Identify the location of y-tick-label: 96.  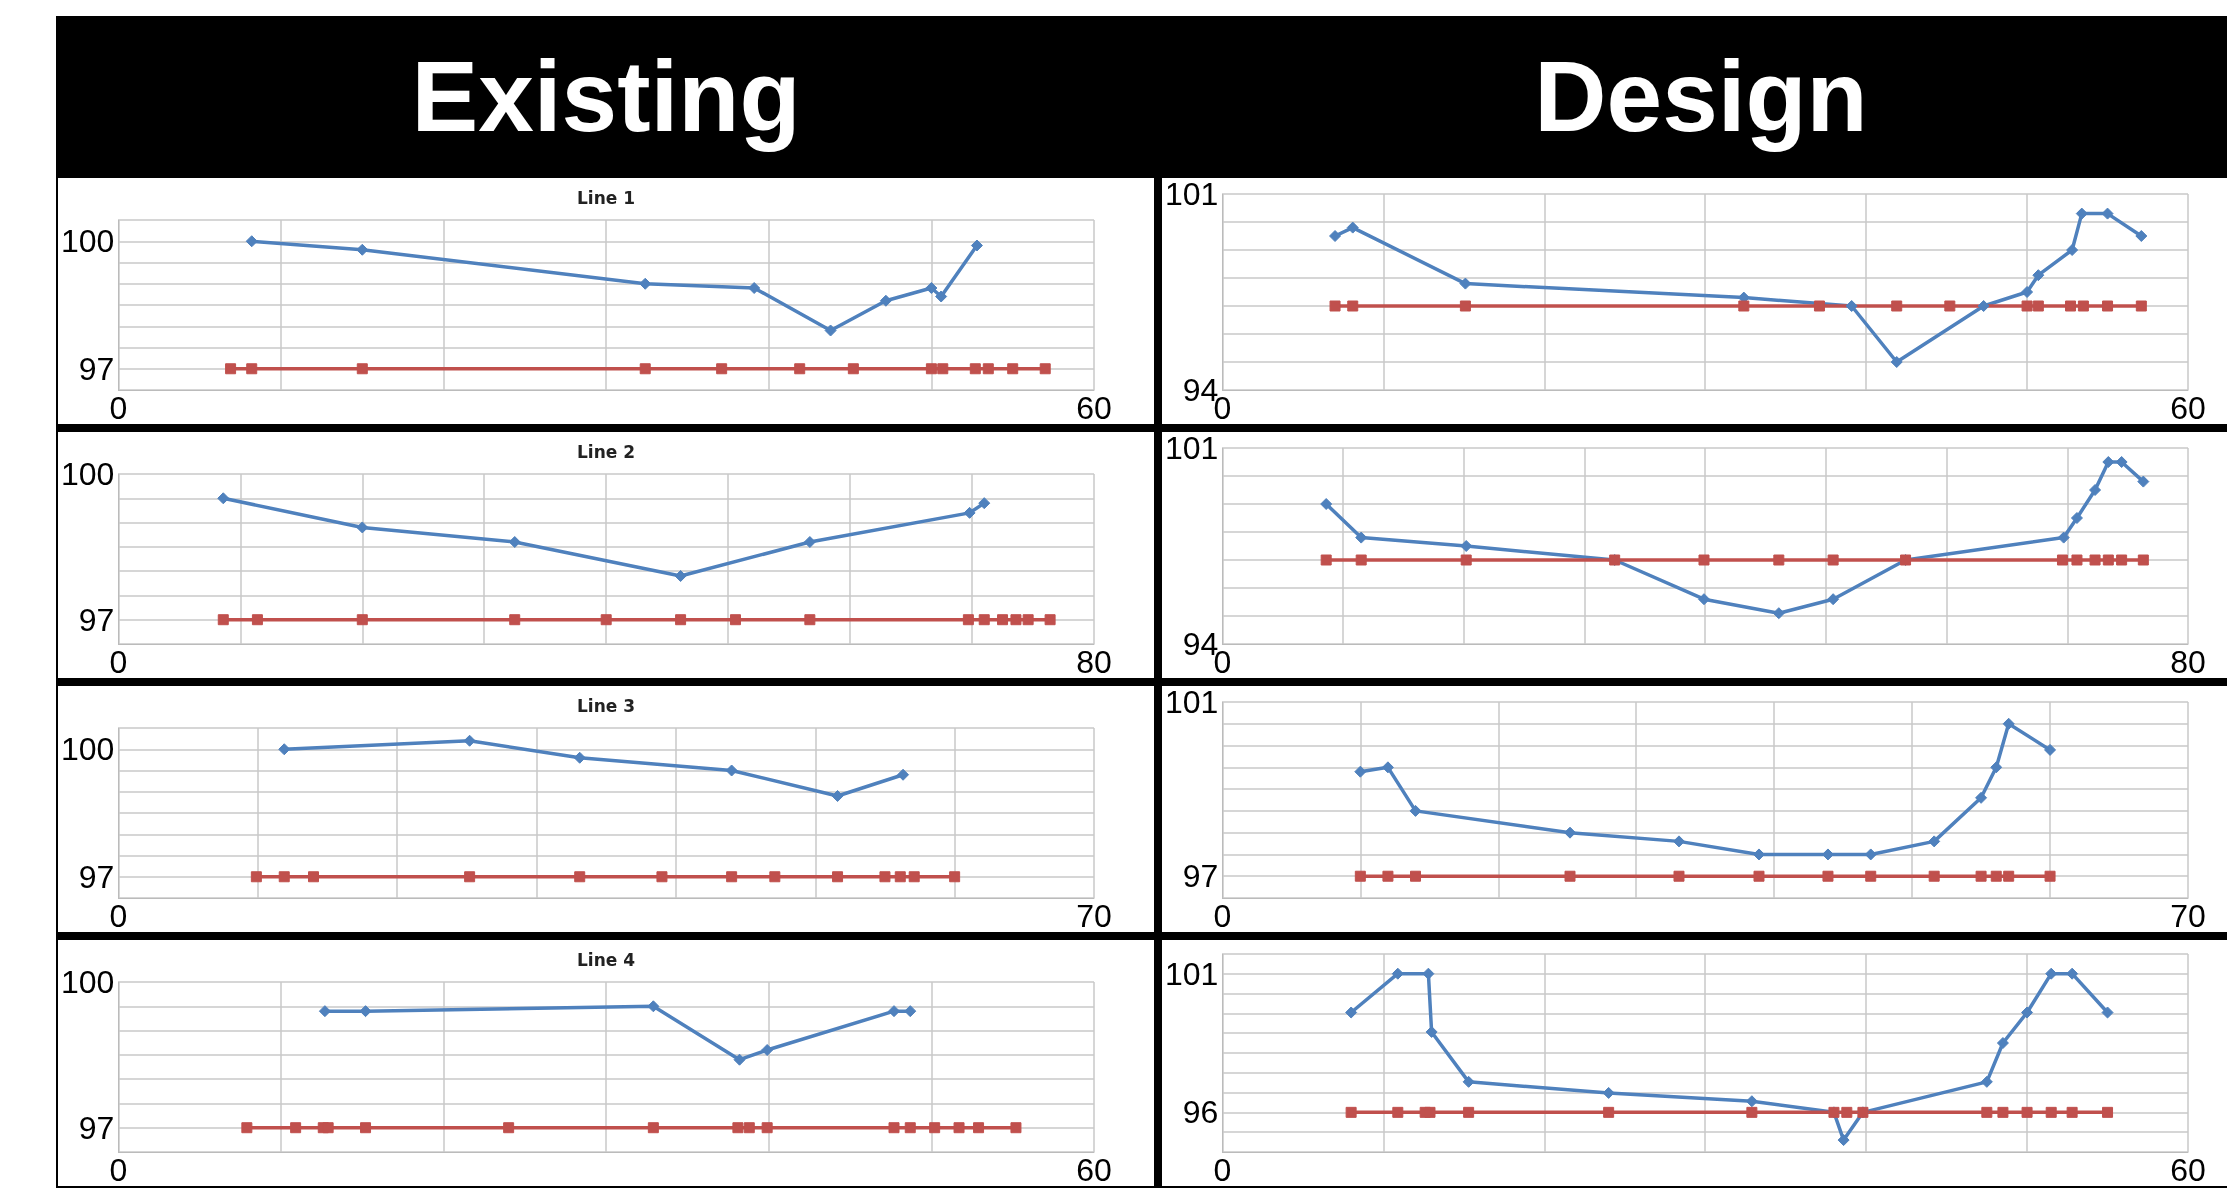
(1200, 1112).